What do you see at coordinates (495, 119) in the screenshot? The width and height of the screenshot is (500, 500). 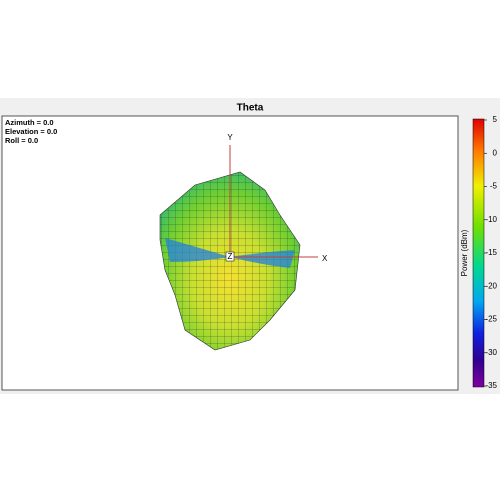 I see `colorbar-tick-label: 5` at bounding box center [495, 119].